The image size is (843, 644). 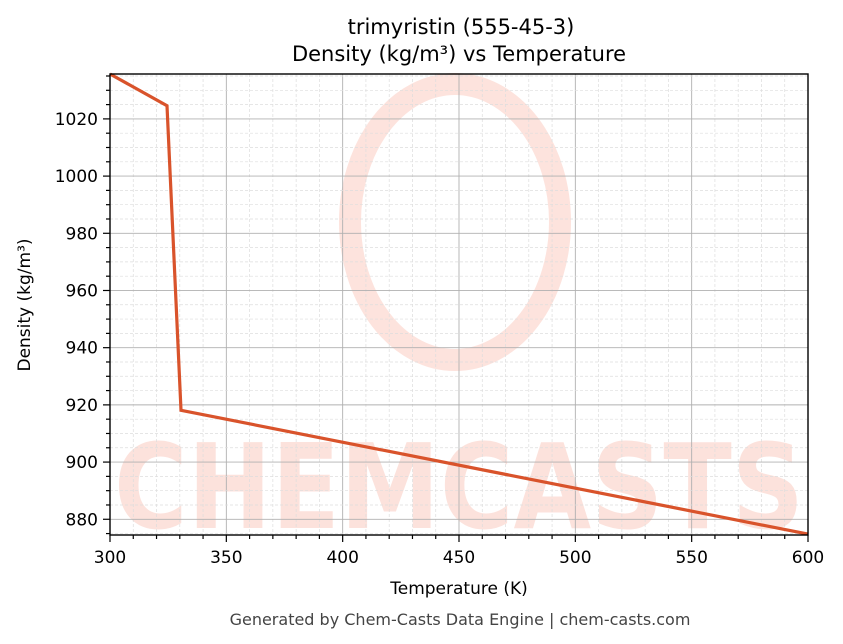 I want to click on x-tick-label: 500, so click(x=575, y=558).